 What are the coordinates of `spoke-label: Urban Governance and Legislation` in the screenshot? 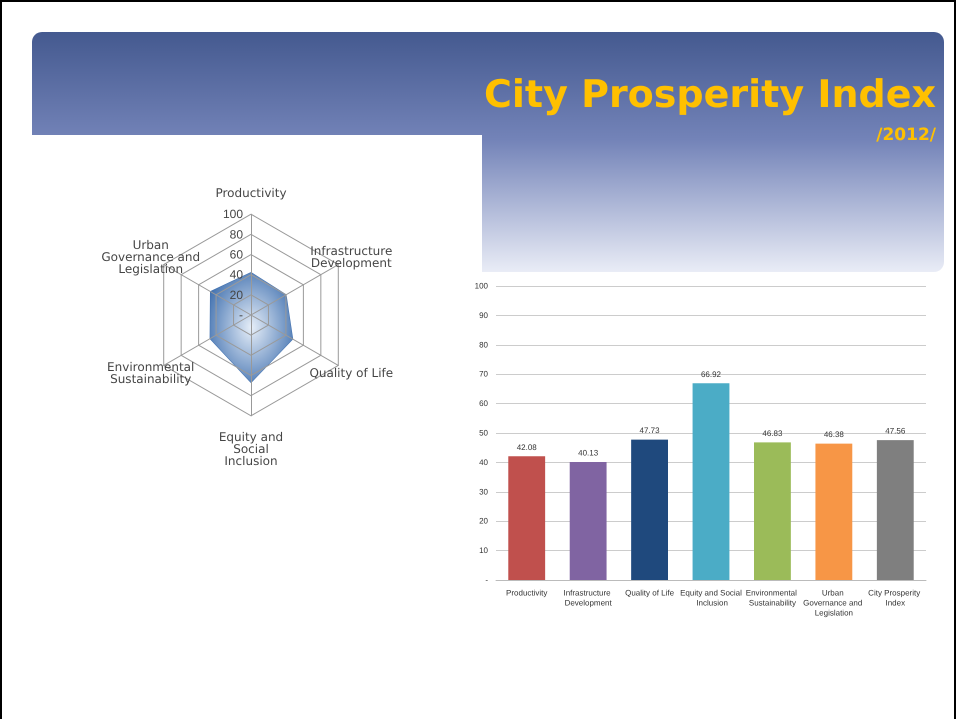 It's located at (150, 257).